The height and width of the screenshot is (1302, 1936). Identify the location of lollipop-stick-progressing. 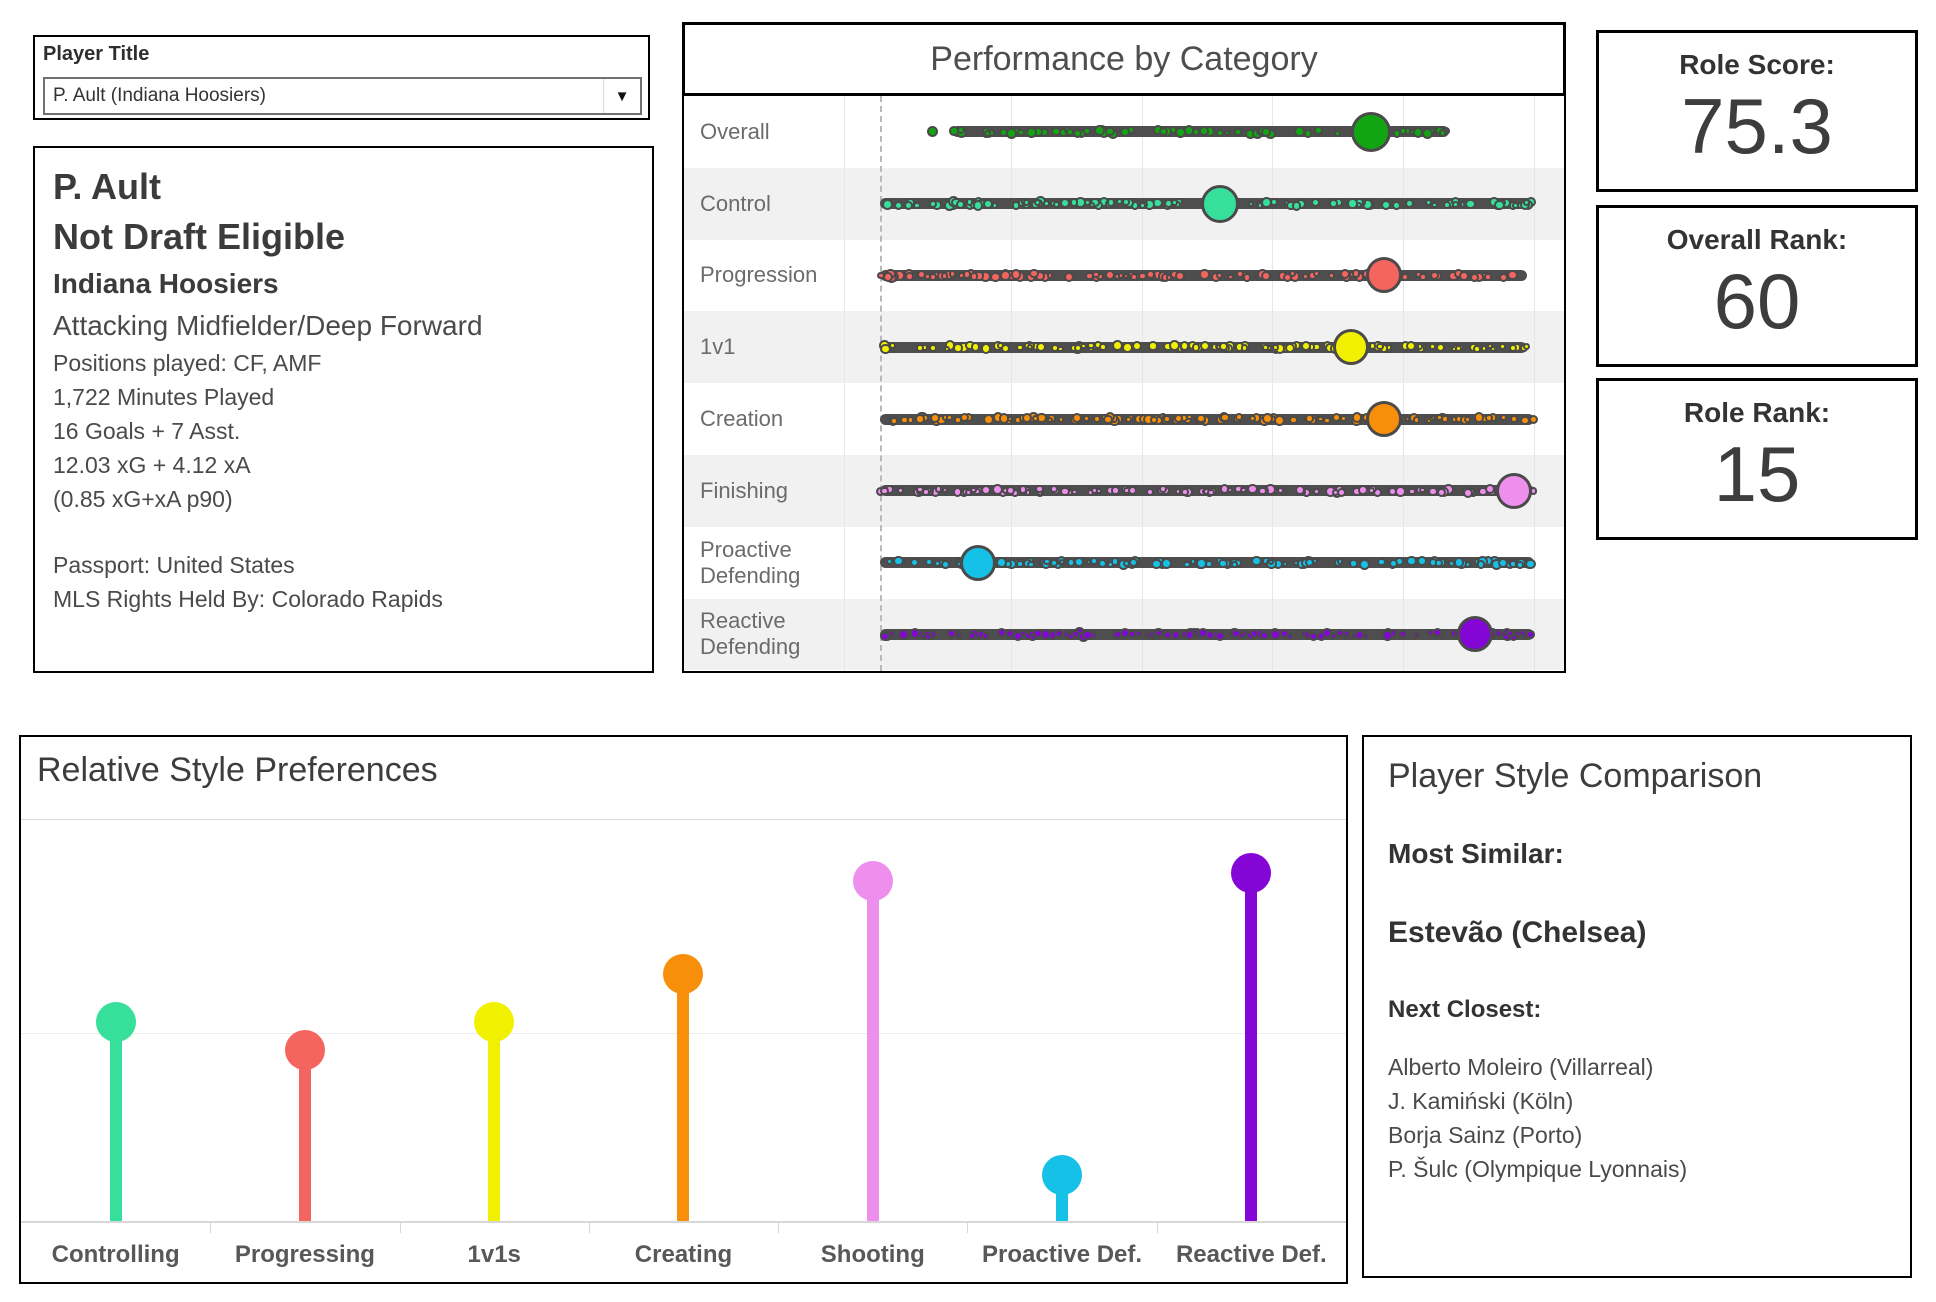
(304, 1136).